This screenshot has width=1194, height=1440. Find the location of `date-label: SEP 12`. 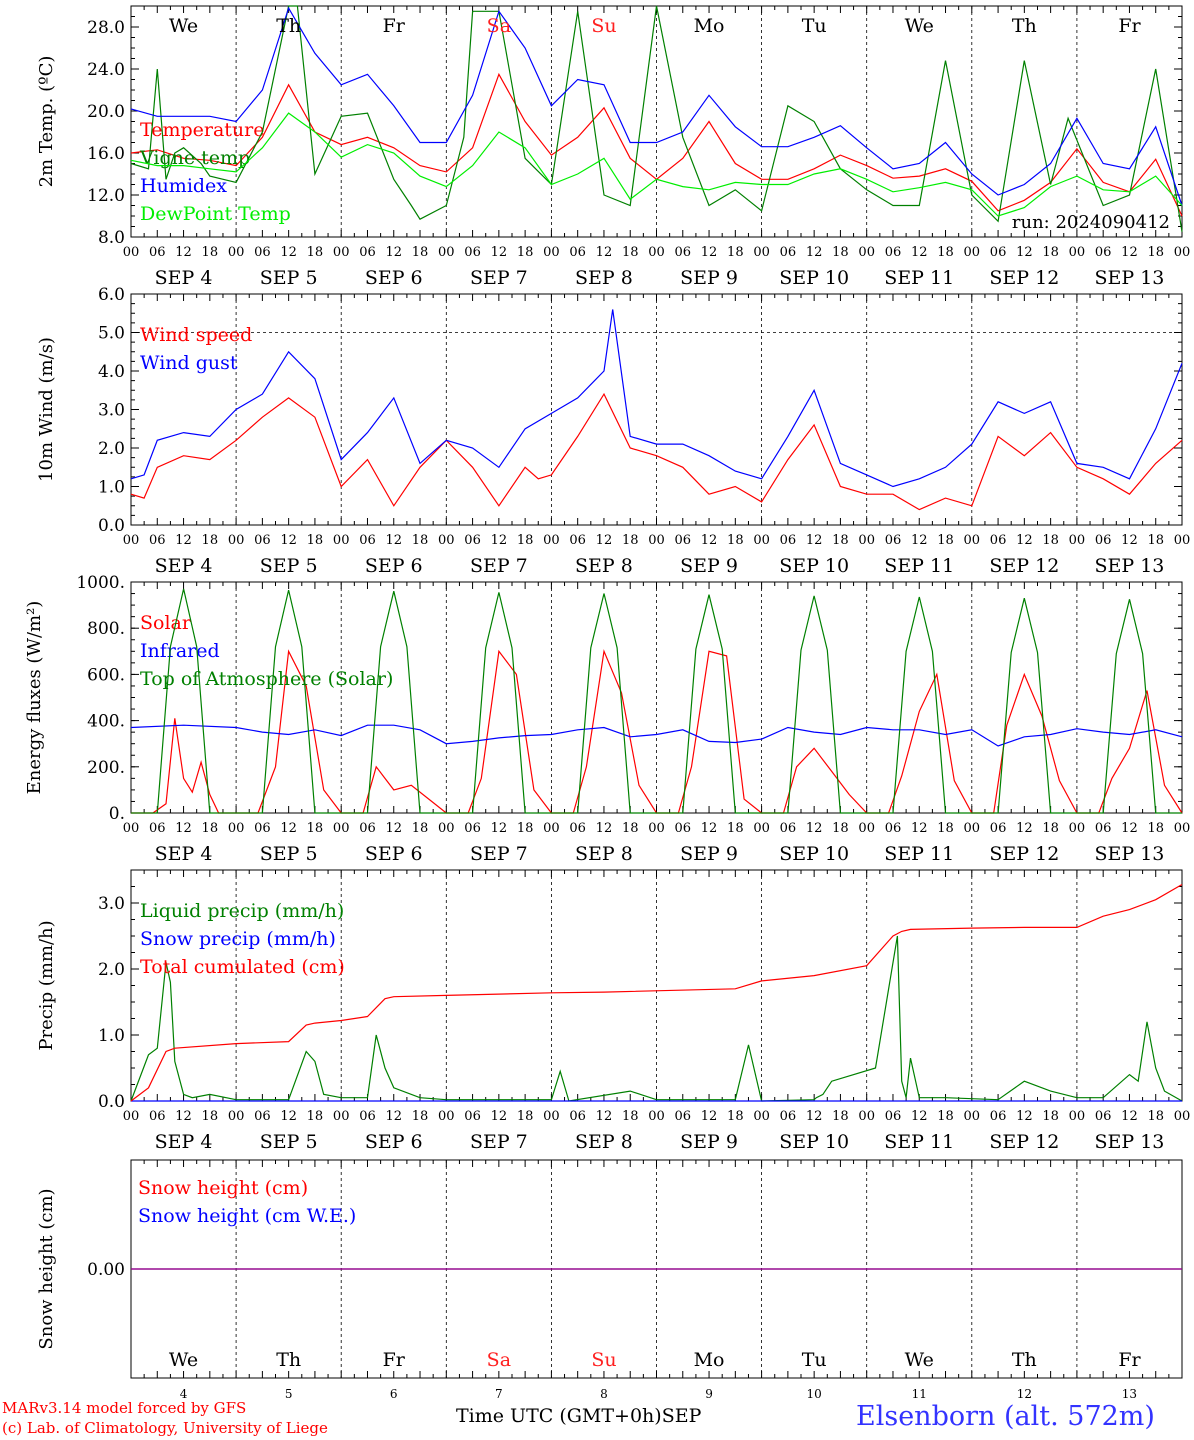

date-label: SEP 12 is located at coordinates (1024, 1142).